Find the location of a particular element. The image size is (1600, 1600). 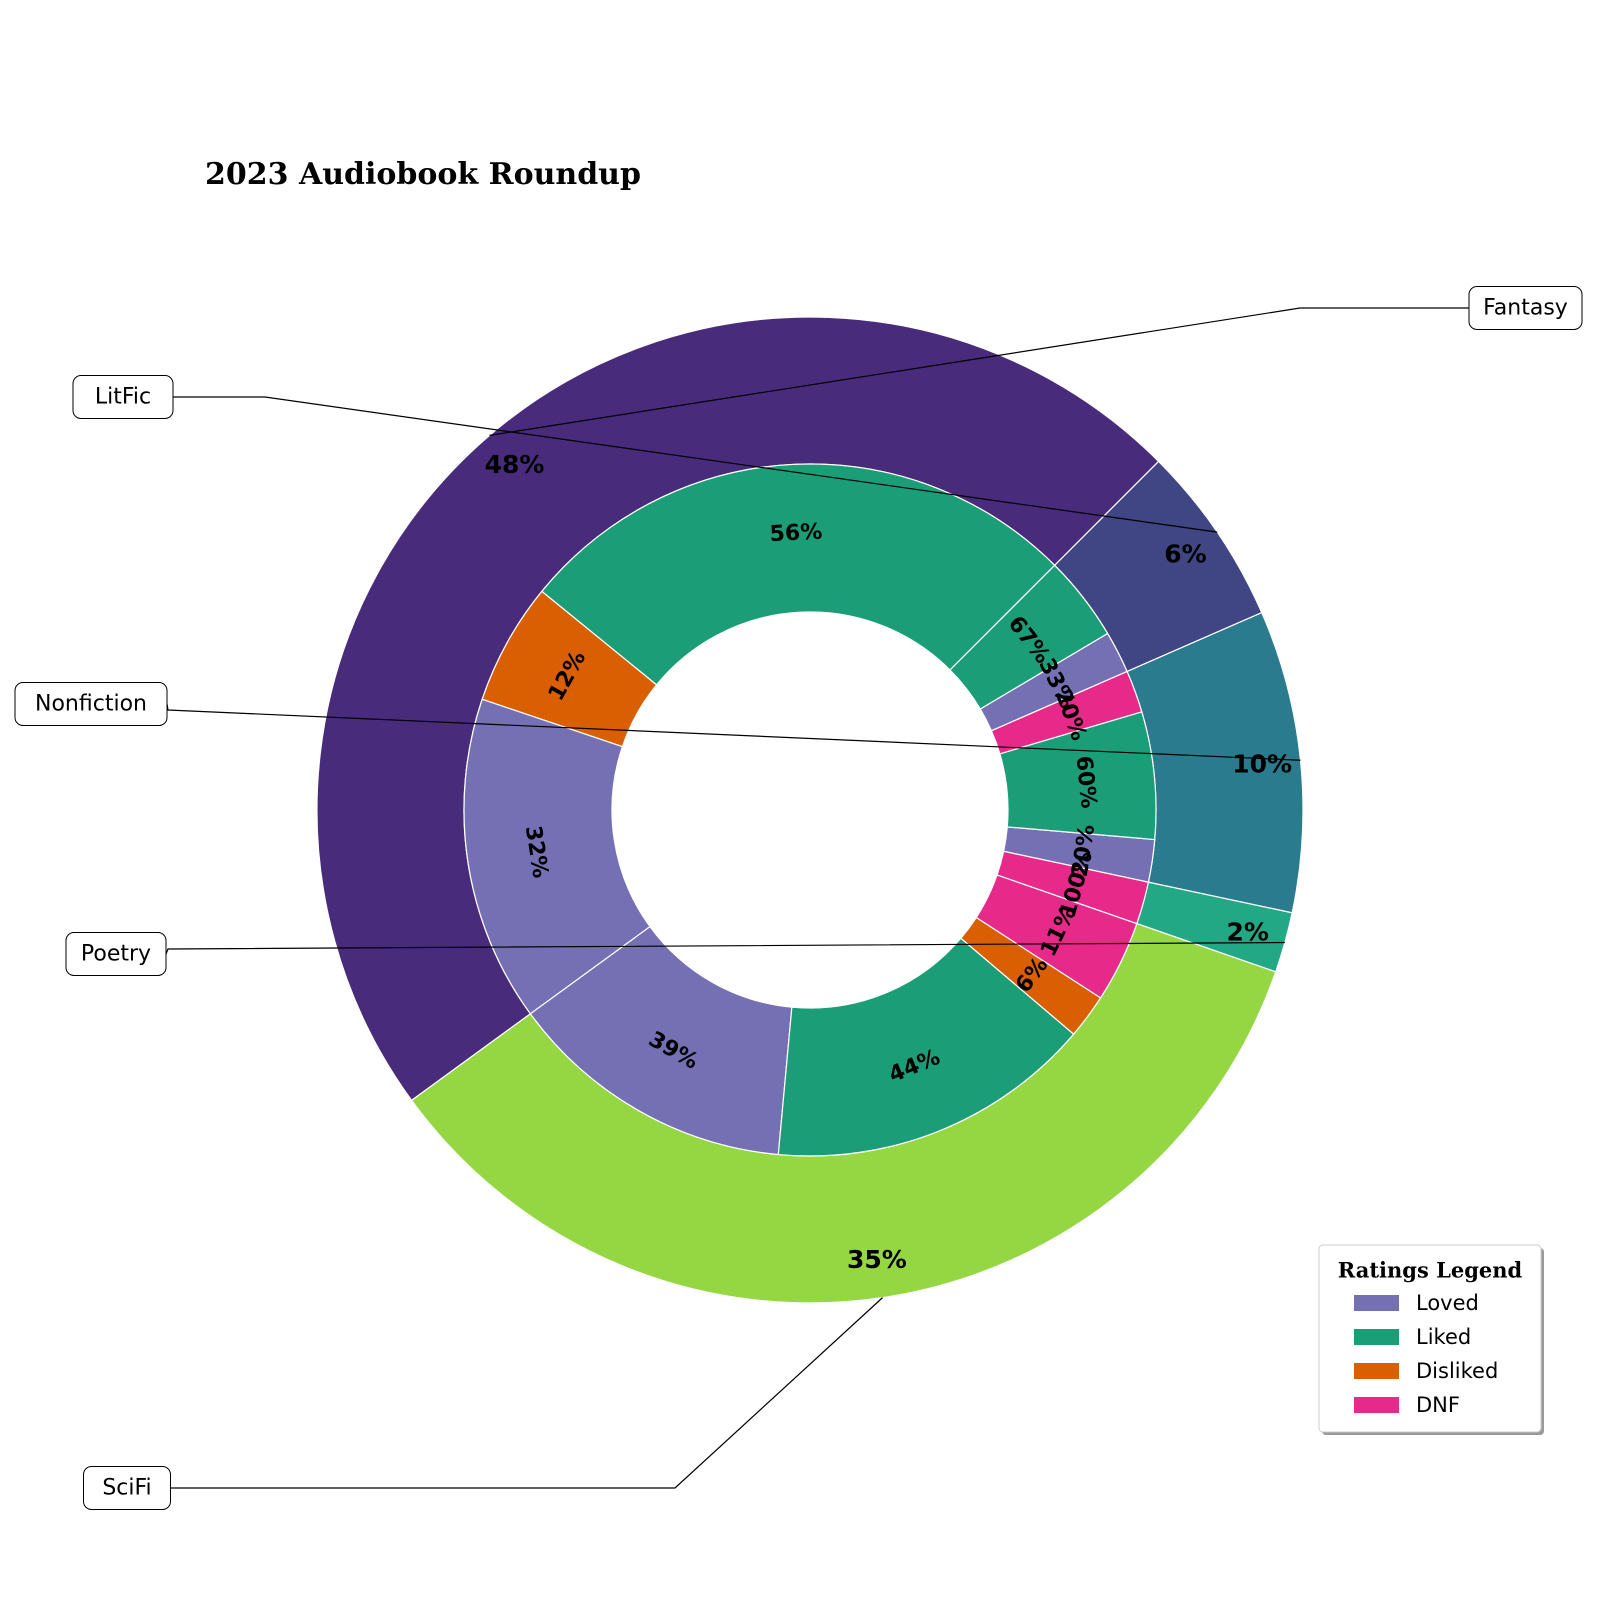

callout-label-nonfiction: Nonfiction is located at coordinates (91, 704).